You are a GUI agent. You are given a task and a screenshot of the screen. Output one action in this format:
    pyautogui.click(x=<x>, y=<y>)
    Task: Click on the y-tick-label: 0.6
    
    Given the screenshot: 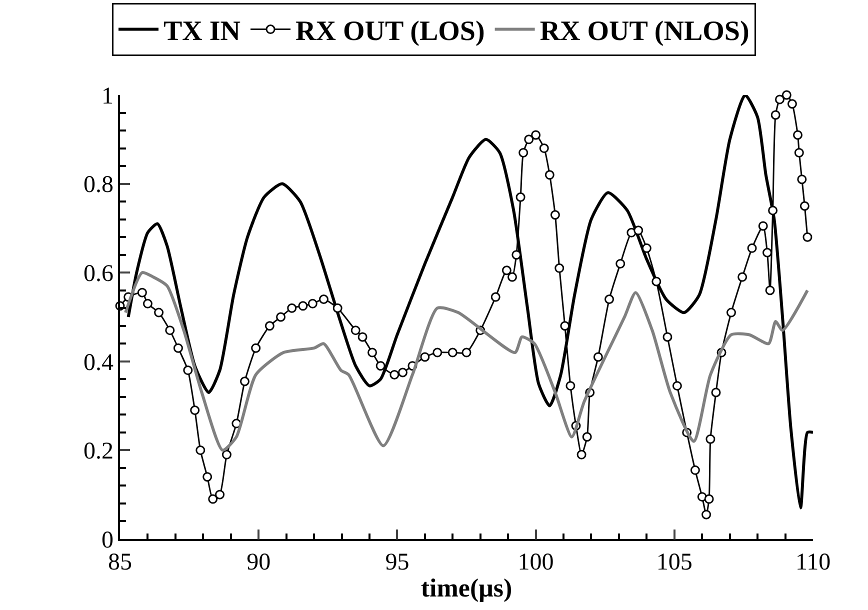 What is the action you would take?
    pyautogui.click(x=98, y=274)
    